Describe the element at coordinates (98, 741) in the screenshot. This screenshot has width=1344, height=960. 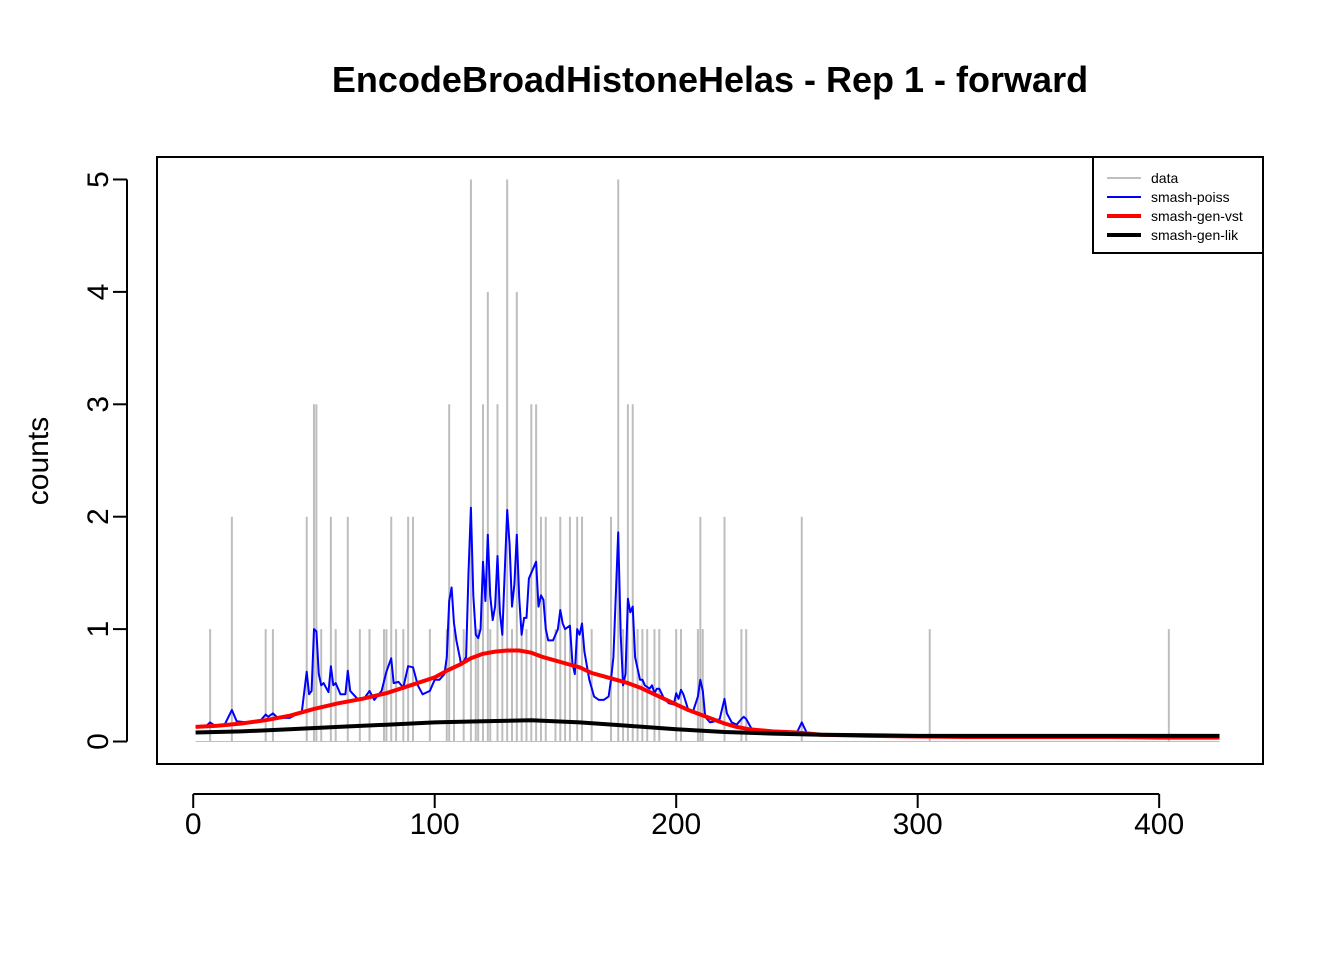
I see `y-tick-label: 0` at that location.